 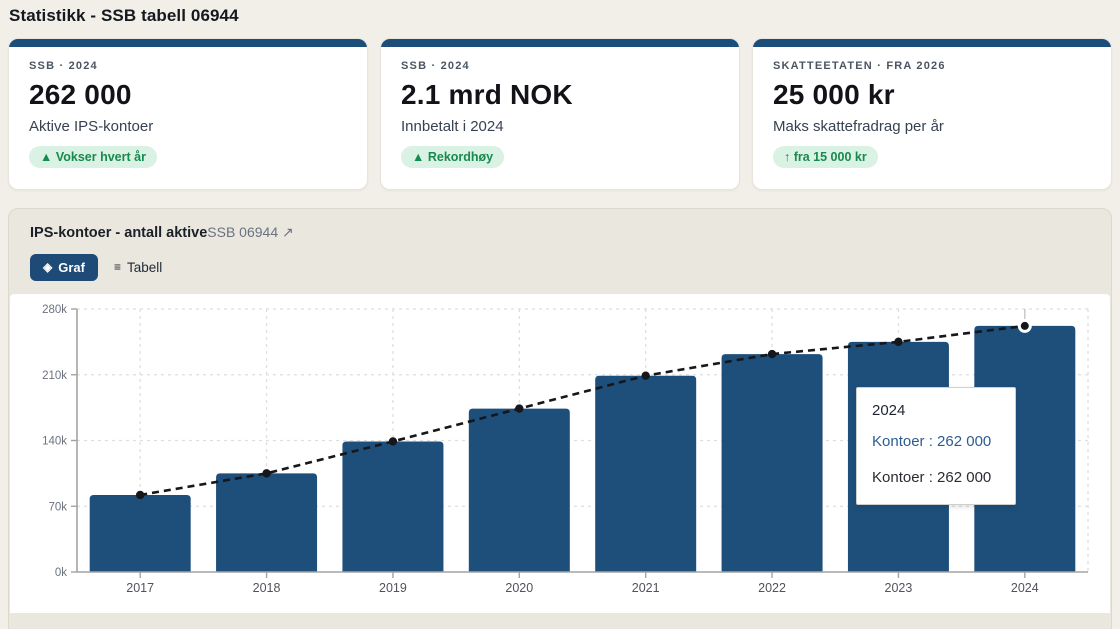 What do you see at coordinates (859, 66) in the screenshot?
I see `card-source-label: SKATTEETATEN · FRA 2026` at bounding box center [859, 66].